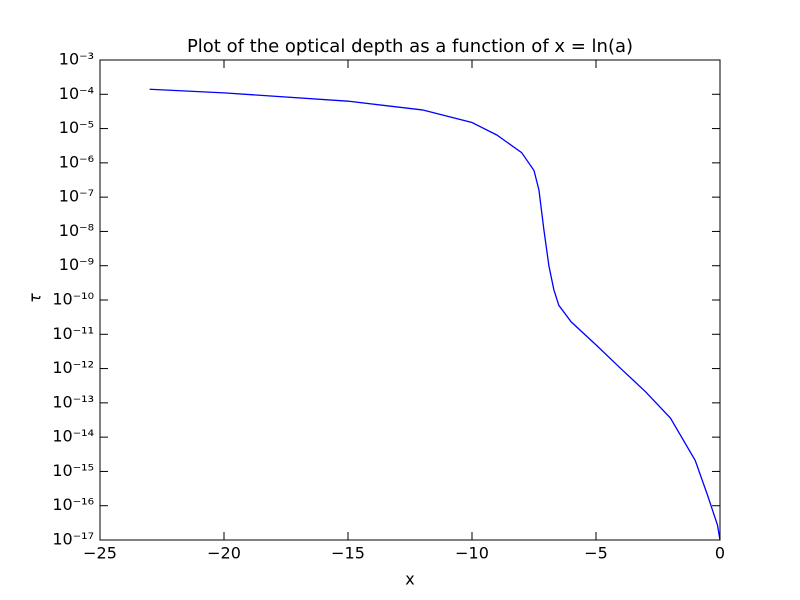 Image resolution: width=800 pixels, height=600 pixels. I want to click on y-tick-label: 10⁻⁹, so click(76, 264).